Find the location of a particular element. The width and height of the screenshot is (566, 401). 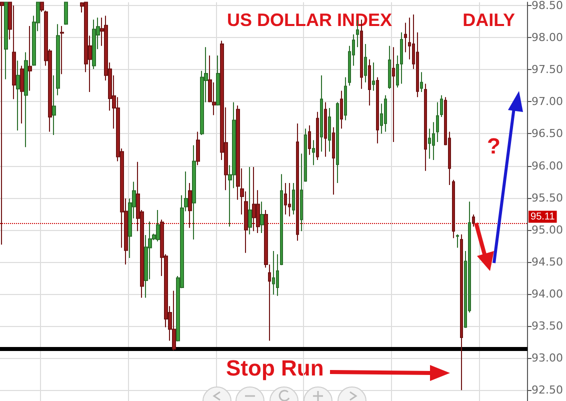

y-tick-label: 98.50 is located at coordinates (548, 6).